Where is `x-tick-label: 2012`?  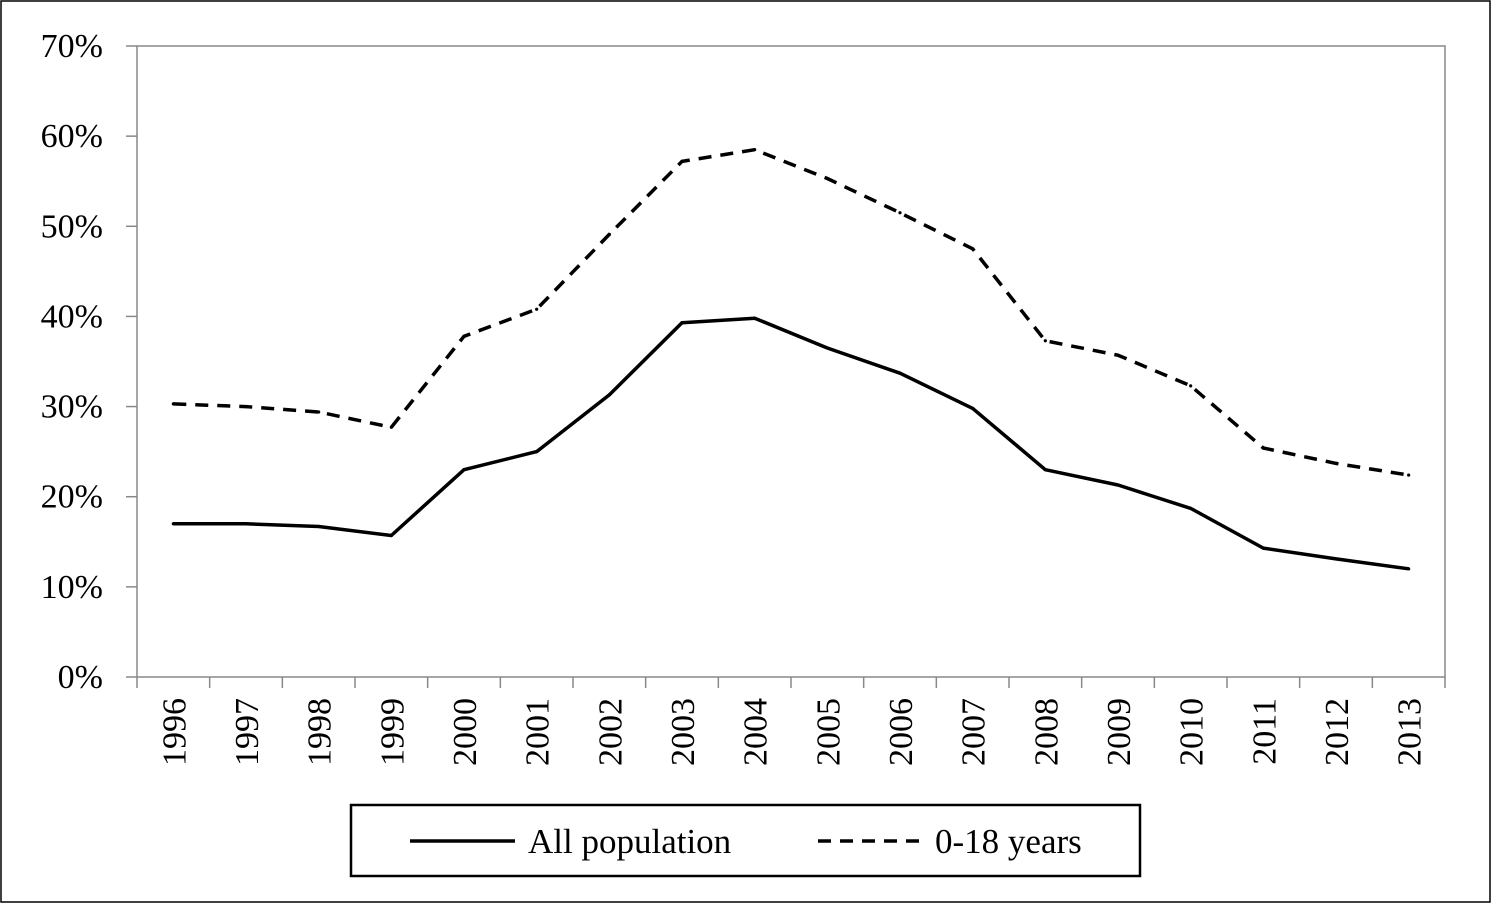
x-tick-label: 2012 is located at coordinates (1337, 732).